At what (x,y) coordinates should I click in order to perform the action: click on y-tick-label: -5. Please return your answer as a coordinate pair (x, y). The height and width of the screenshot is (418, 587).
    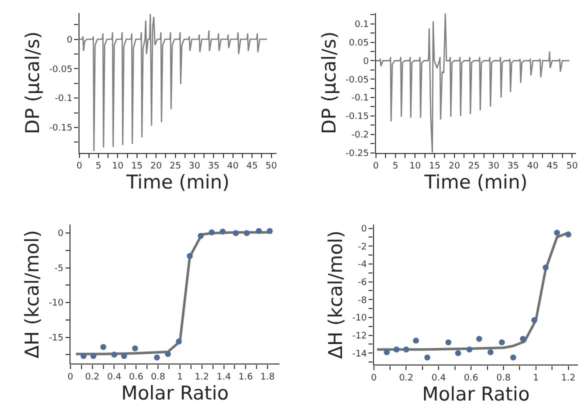
    Looking at the image, I should click on (59, 269).